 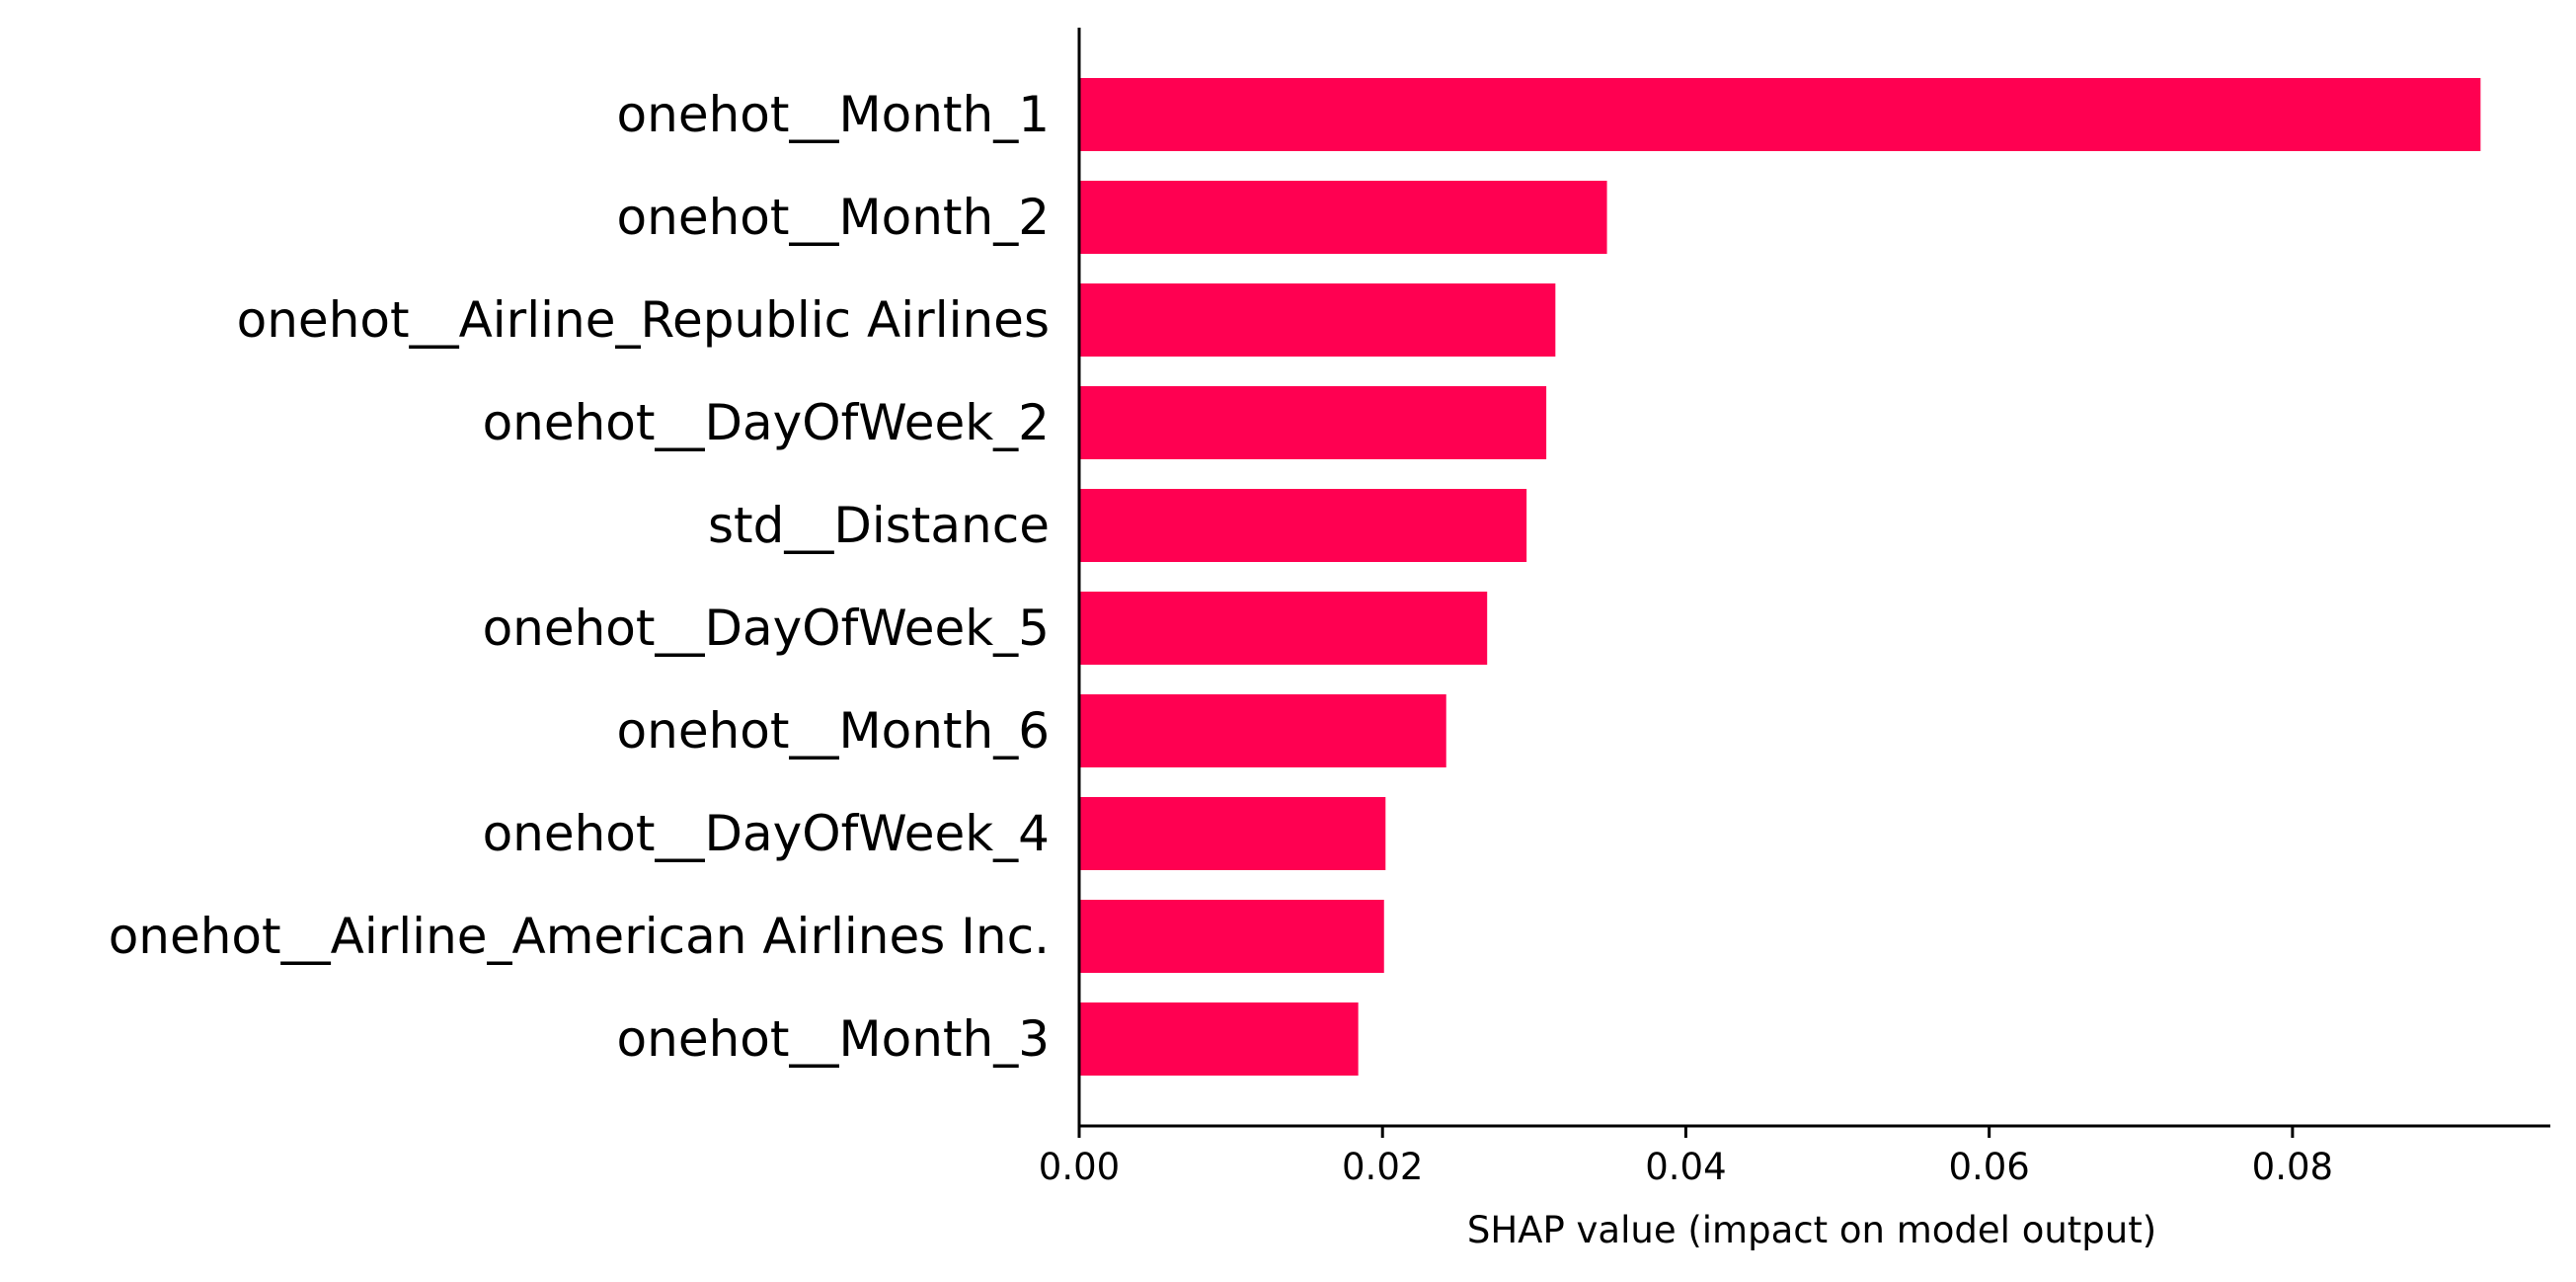 I want to click on category-label: onehot__Month_1, so click(x=833, y=114).